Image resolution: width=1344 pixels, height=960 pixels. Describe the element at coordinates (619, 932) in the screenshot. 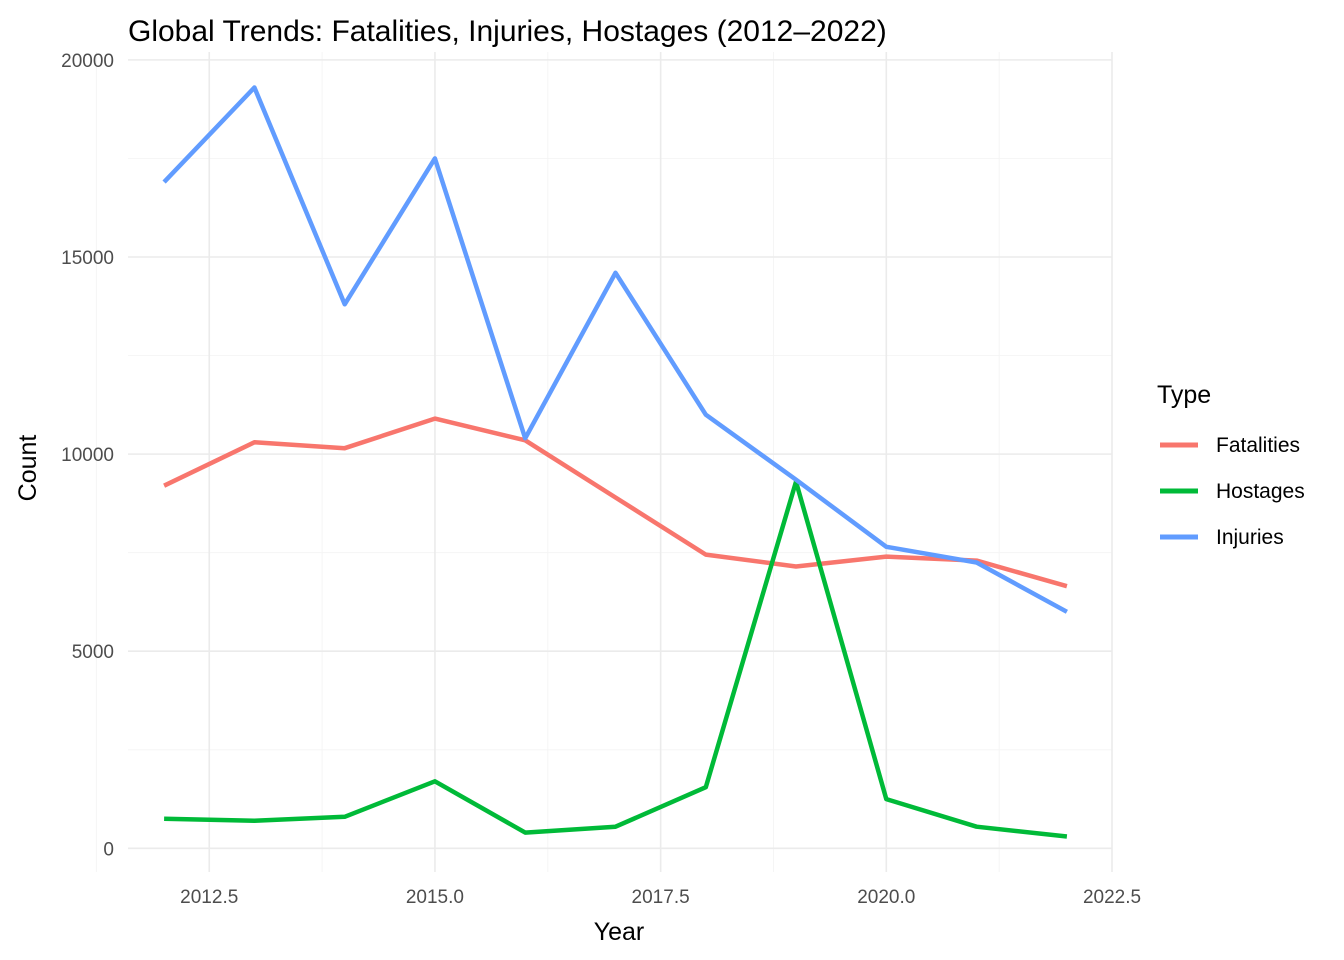

I see `x-axis-title: Year` at that location.